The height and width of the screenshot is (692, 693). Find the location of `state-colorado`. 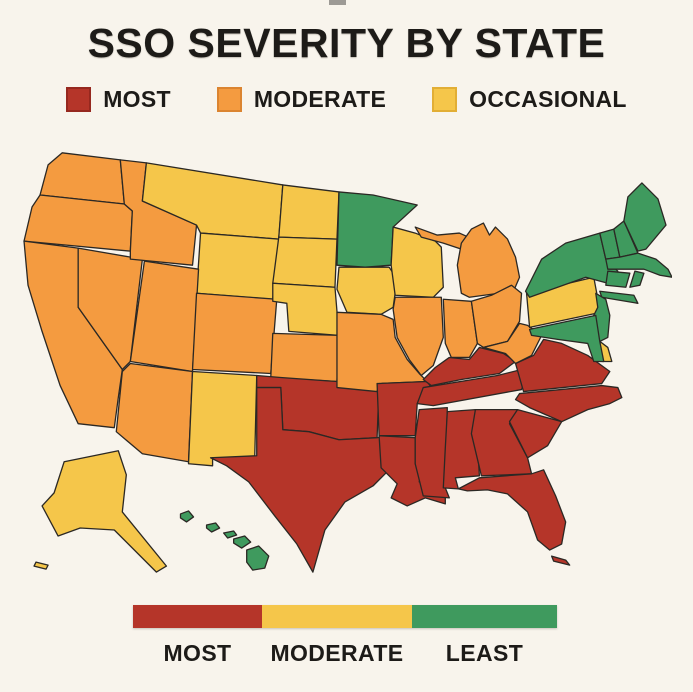

state-colorado is located at coordinates (234, 333).